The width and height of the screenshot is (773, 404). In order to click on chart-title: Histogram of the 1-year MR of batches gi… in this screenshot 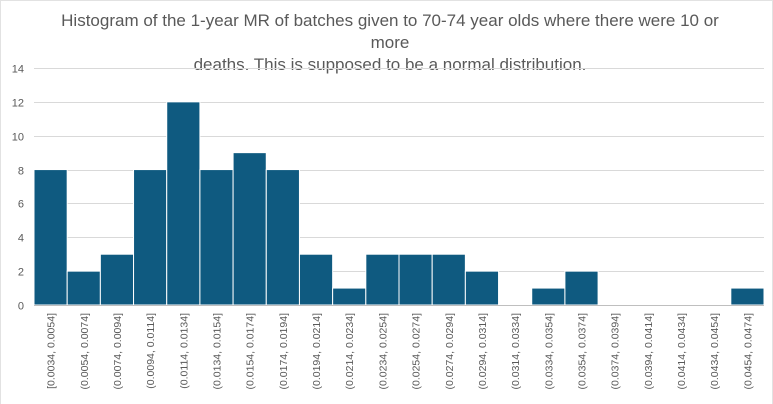, I will do `click(390, 42)`.